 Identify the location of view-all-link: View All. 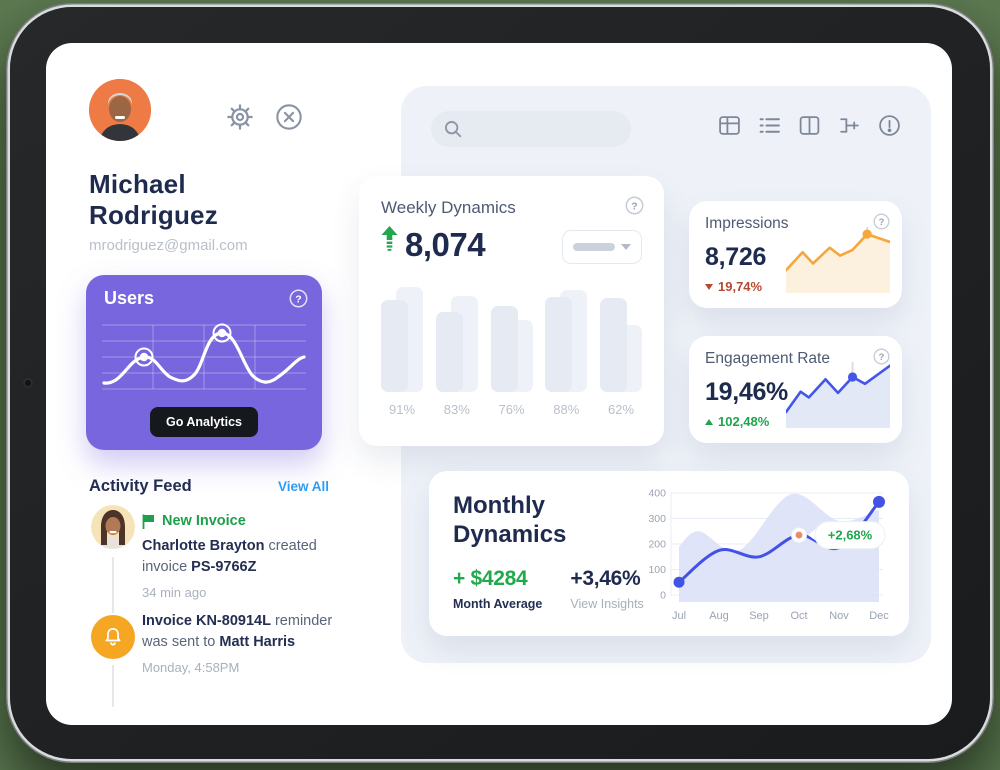
(303, 486).